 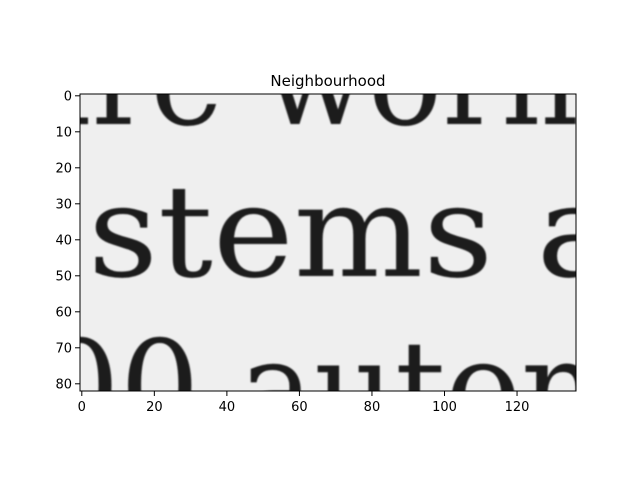 What do you see at coordinates (63, 384) in the screenshot?
I see `y-tick-label: 80` at bounding box center [63, 384].